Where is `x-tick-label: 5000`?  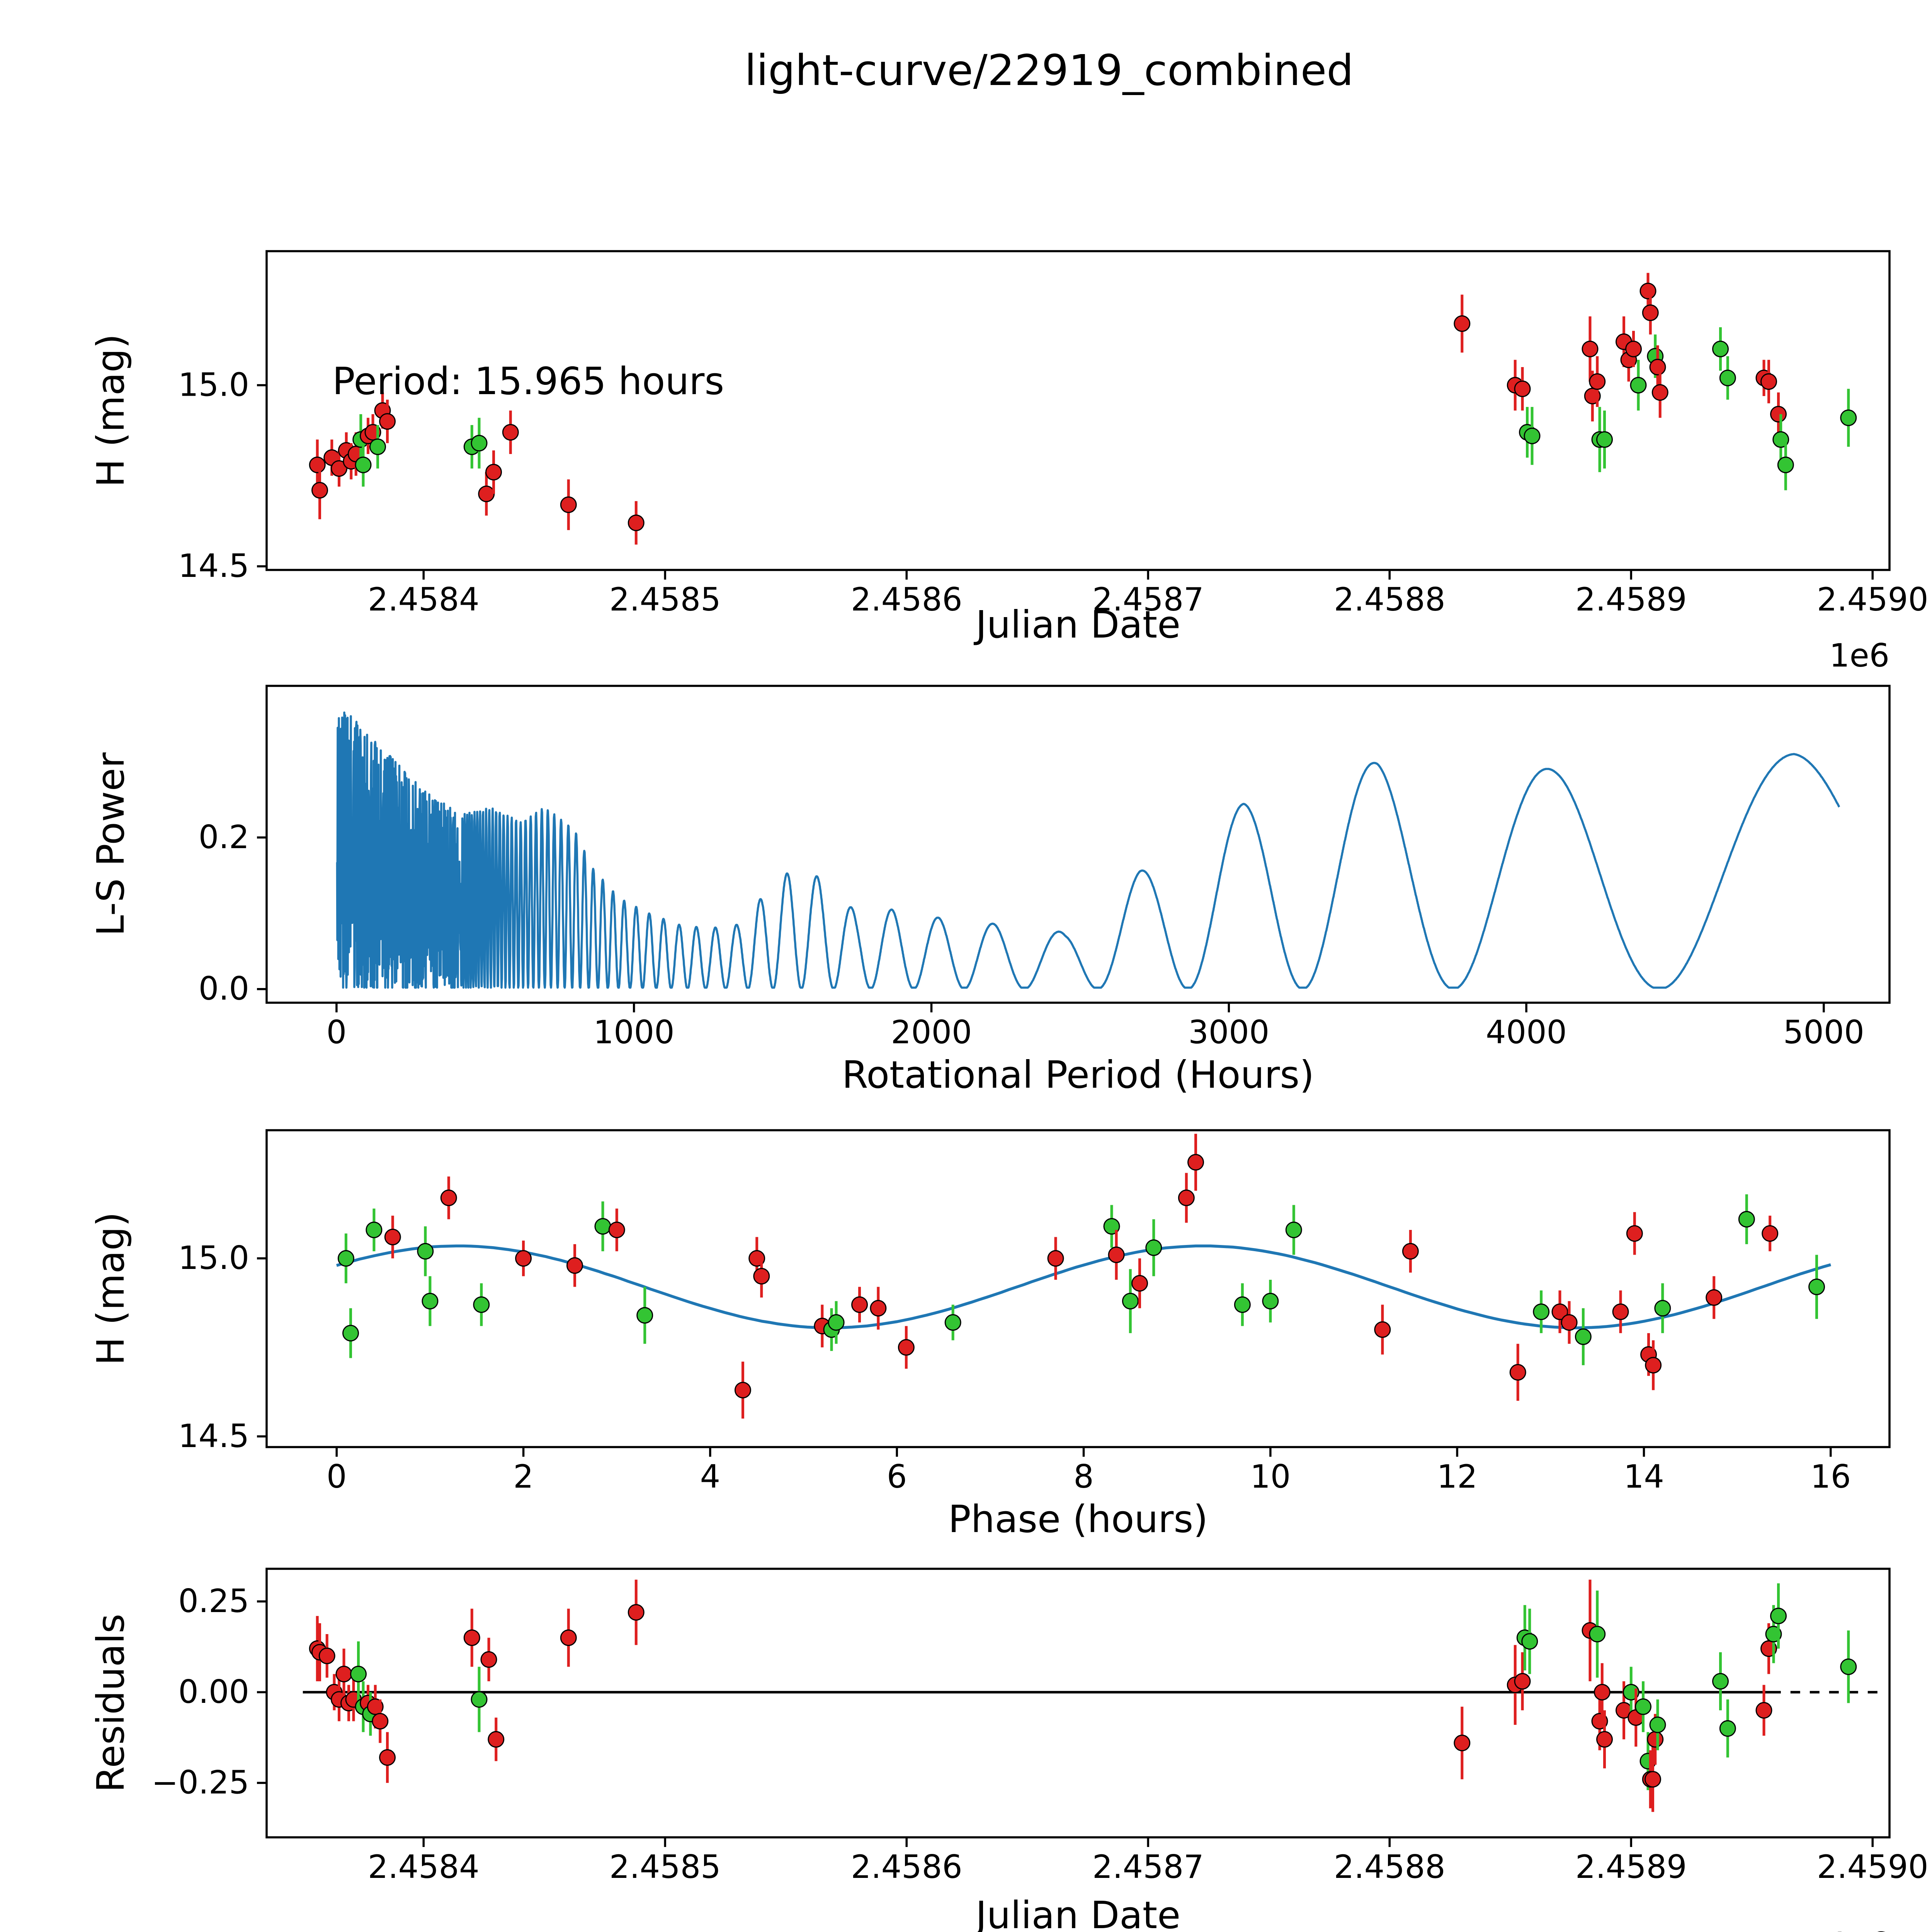
x-tick-label: 5000 is located at coordinates (1824, 1033).